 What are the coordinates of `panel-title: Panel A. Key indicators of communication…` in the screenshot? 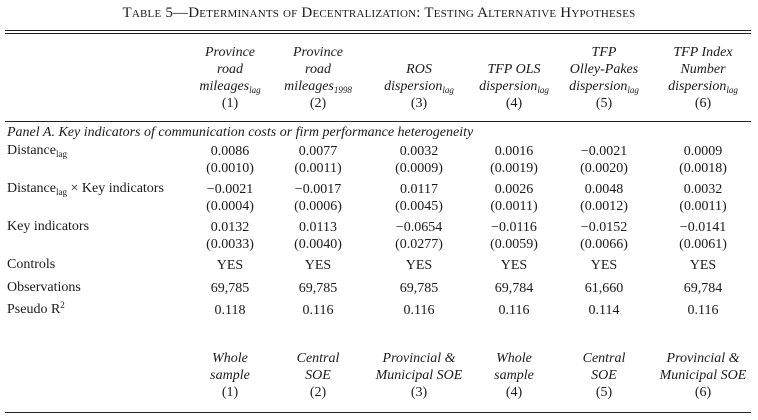 It's located at (240, 132).